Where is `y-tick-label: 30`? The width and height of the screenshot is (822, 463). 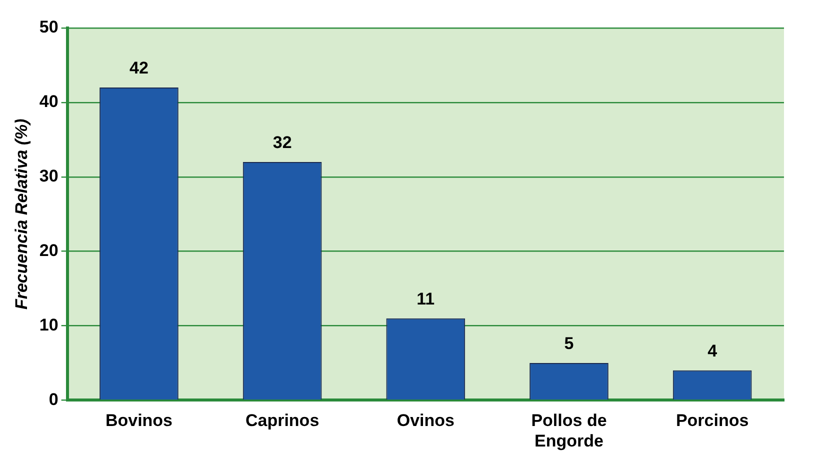
y-tick-label: 30 is located at coordinates (48, 176).